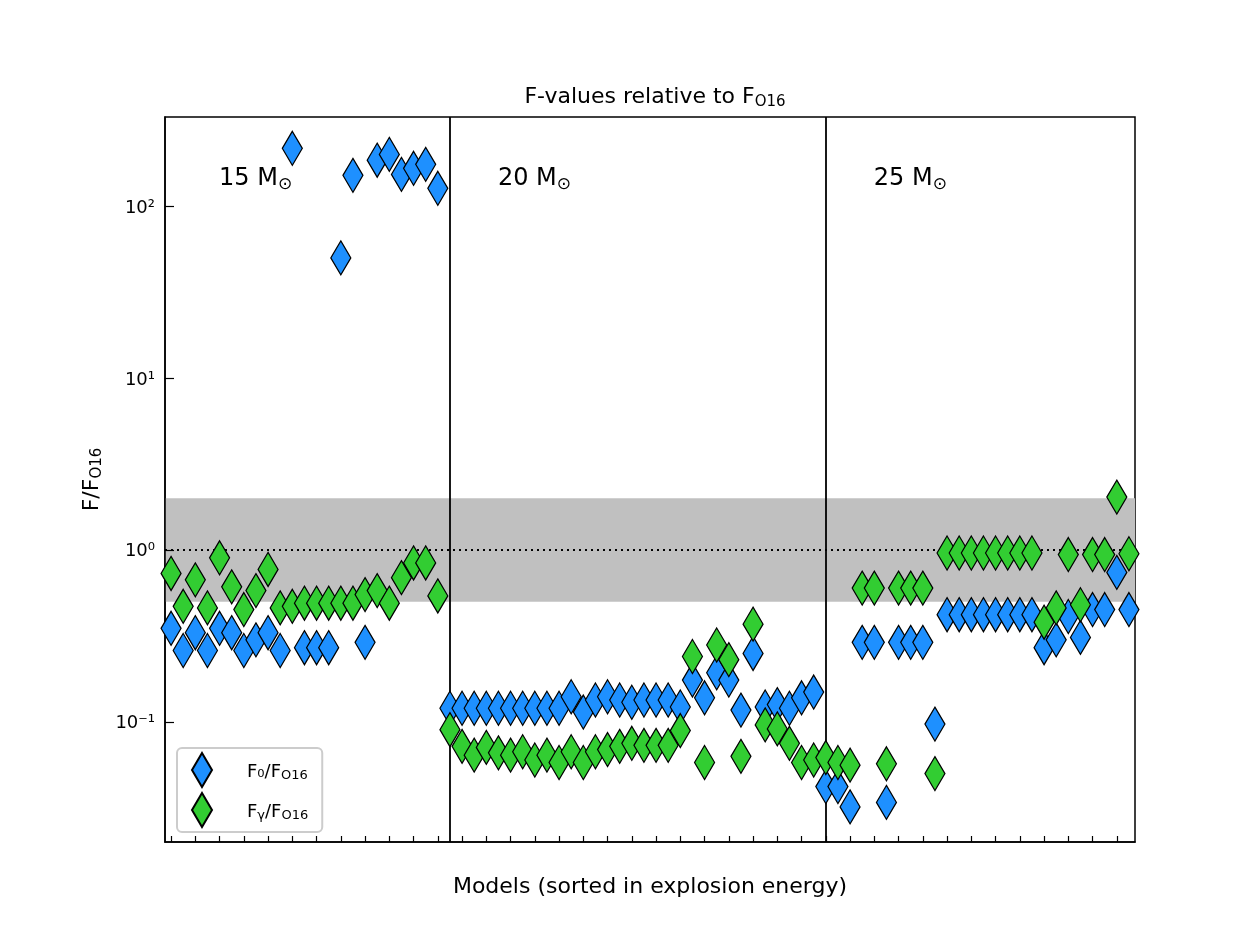 The width and height of the screenshot is (1245, 940). I want to click on y-tick-label: 10², so click(139, 206).